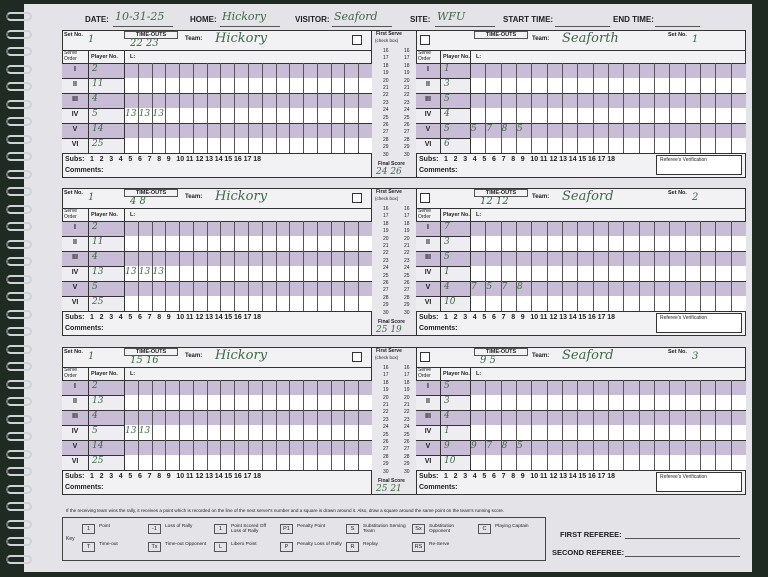  Describe the element at coordinates (447, 227) in the screenshot. I see `player-number: 7` at that location.